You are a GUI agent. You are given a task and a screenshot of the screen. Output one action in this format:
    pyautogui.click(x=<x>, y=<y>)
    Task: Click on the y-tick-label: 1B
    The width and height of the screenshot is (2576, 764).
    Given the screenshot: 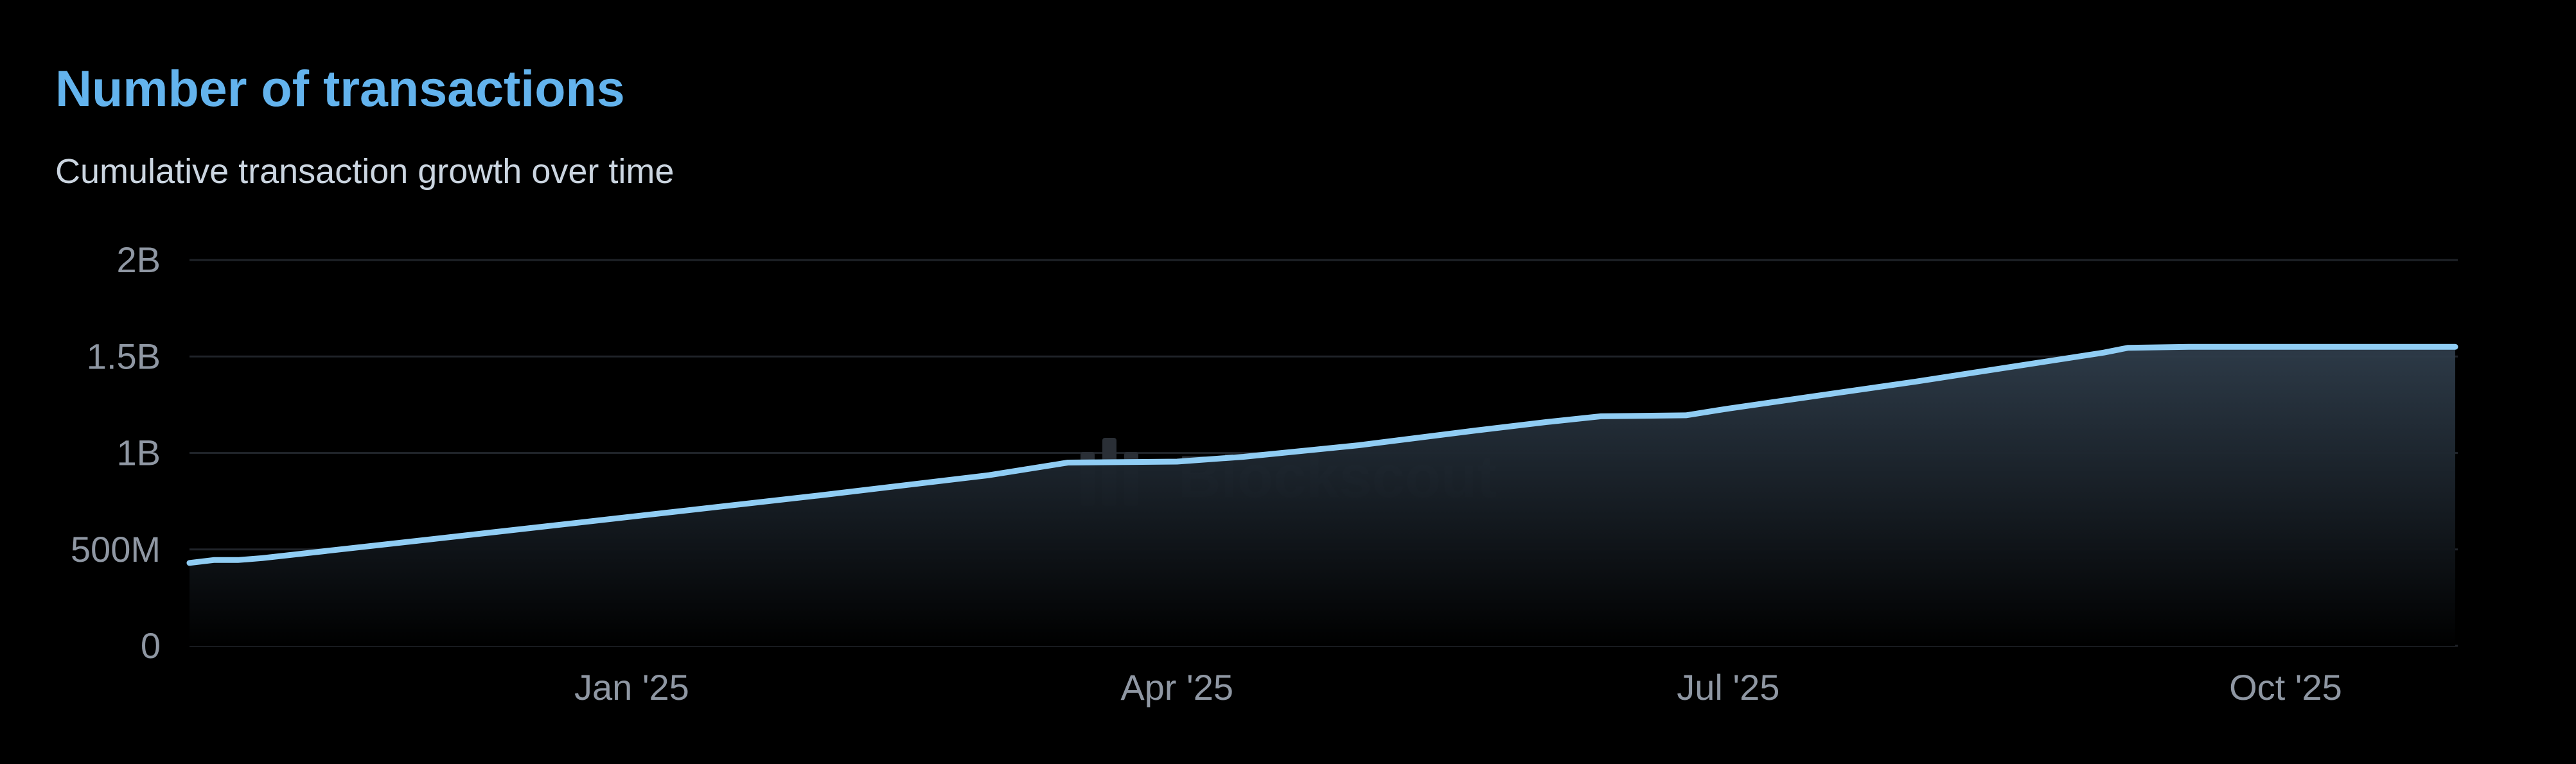 What is the action you would take?
    pyautogui.click(x=139, y=453)
    